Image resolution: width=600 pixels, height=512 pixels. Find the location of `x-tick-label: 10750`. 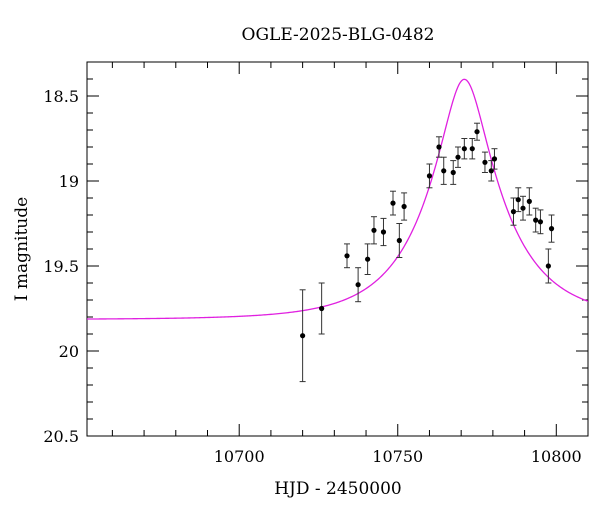

x-tick-label: 10750 is located at coordinates (397, 456).